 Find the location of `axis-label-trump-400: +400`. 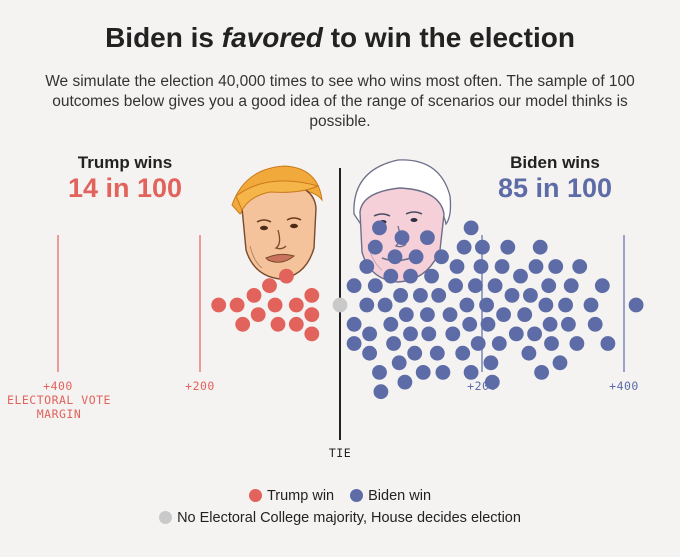

axis-label-trump-400: +400 is located at coordinates (58, 386).